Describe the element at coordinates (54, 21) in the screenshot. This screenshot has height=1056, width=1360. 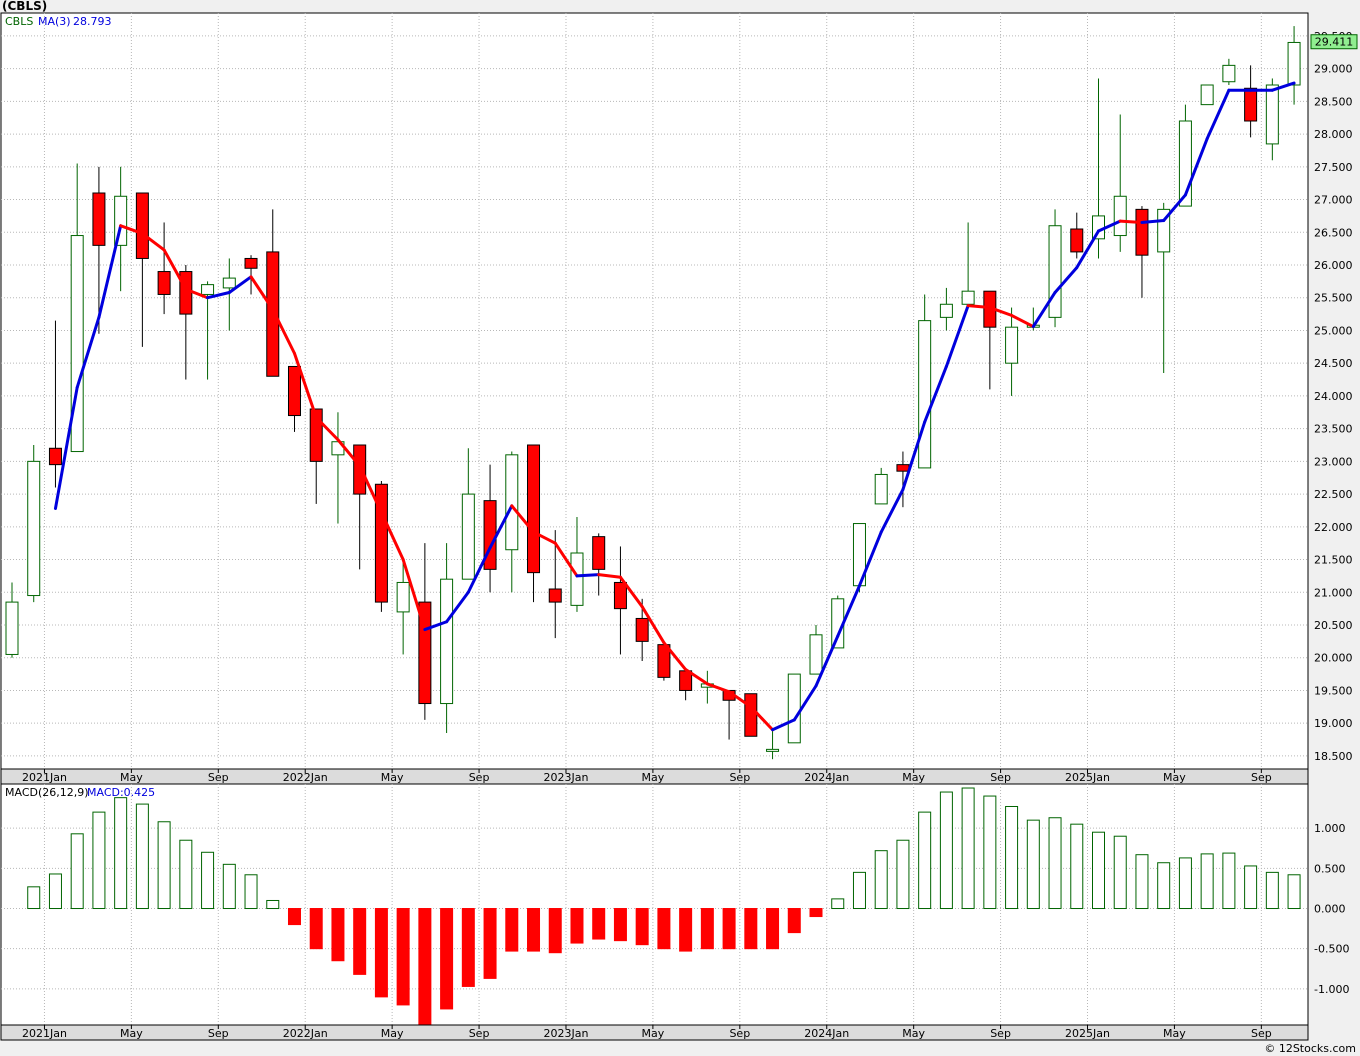
I see `ma-legend-label: MA(3)` at that location.